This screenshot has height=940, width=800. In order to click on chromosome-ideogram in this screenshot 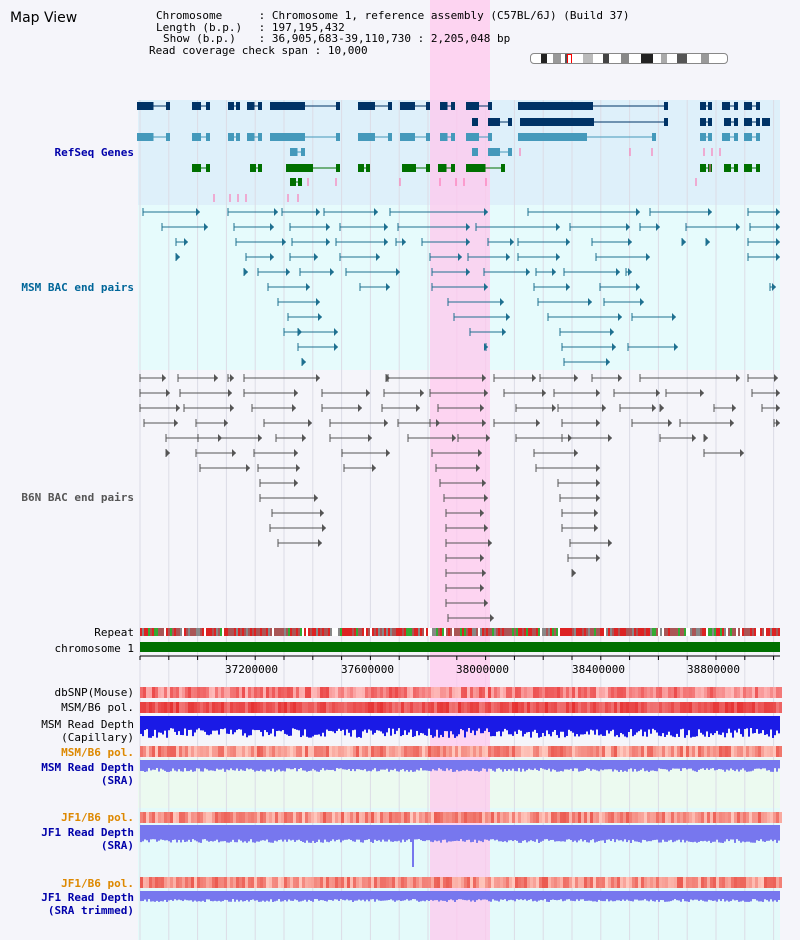, I will do `click(629, 58)`.